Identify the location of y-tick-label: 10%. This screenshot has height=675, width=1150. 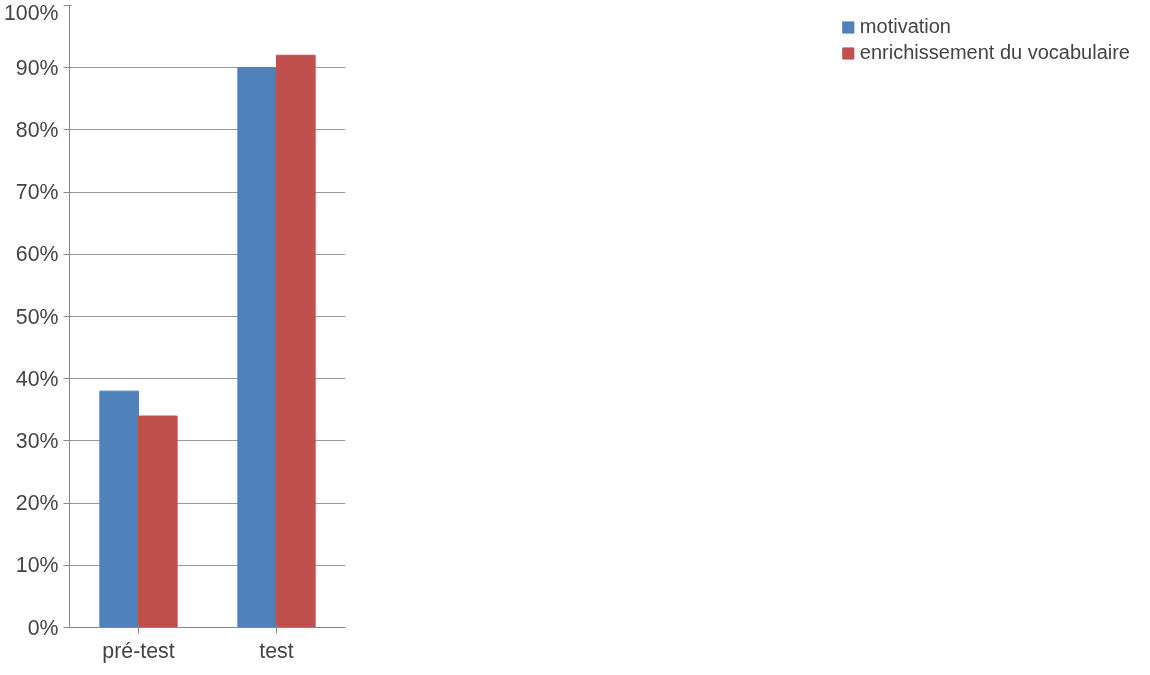
(37, 565).